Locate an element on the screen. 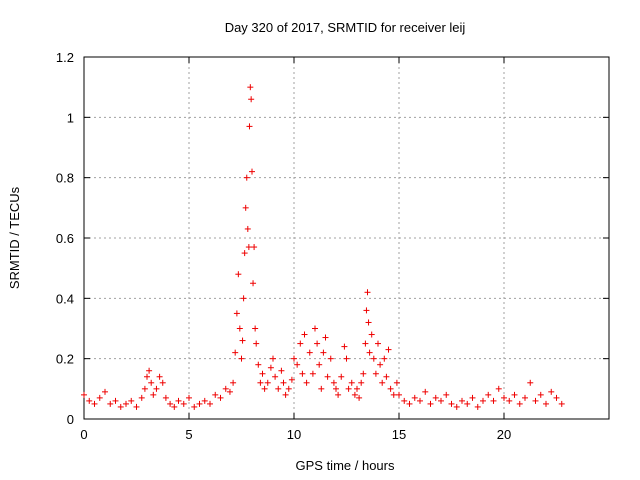 This screenshot has width=640, height=480. x-tick-label: 15 is located at coordinates (399, 434).